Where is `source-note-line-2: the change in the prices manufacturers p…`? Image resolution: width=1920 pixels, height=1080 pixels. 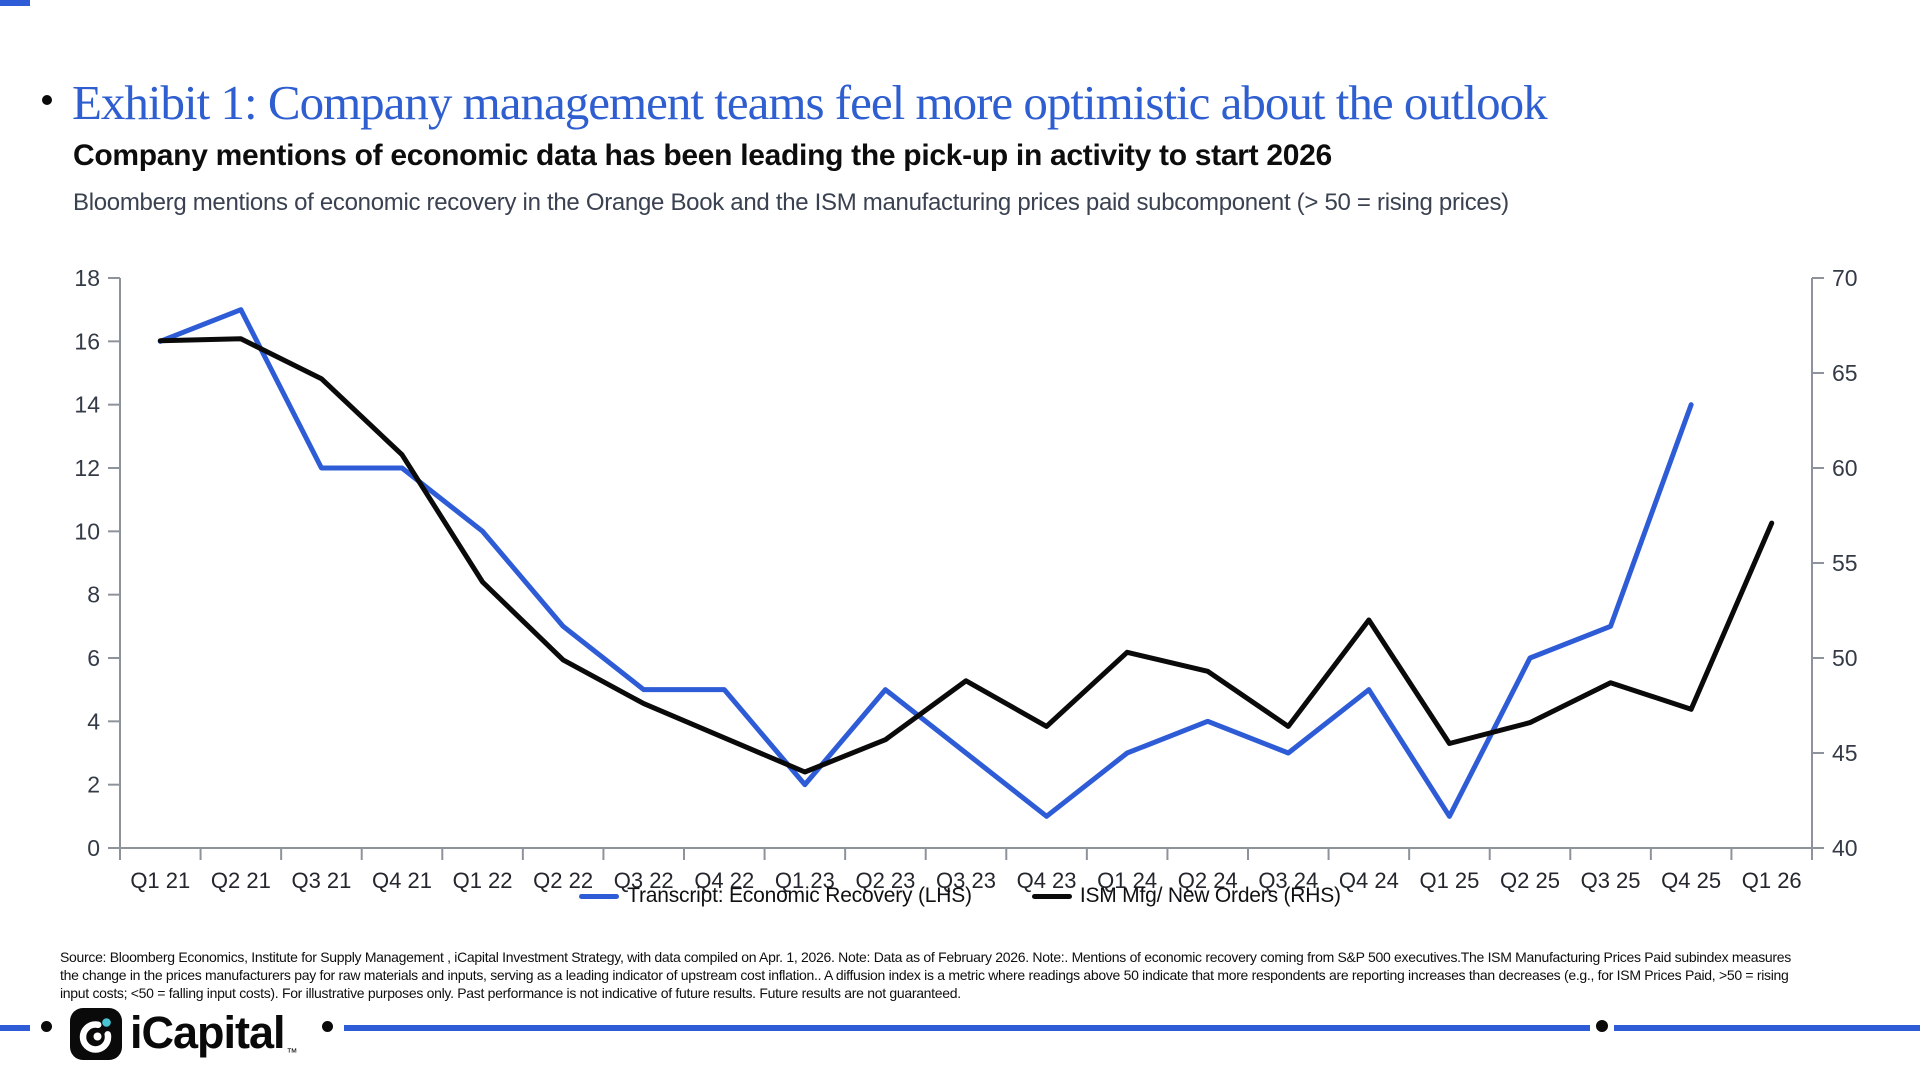
source-note-line-2: the change in the prices manufacturers p… is located at coordinates (924, 975).